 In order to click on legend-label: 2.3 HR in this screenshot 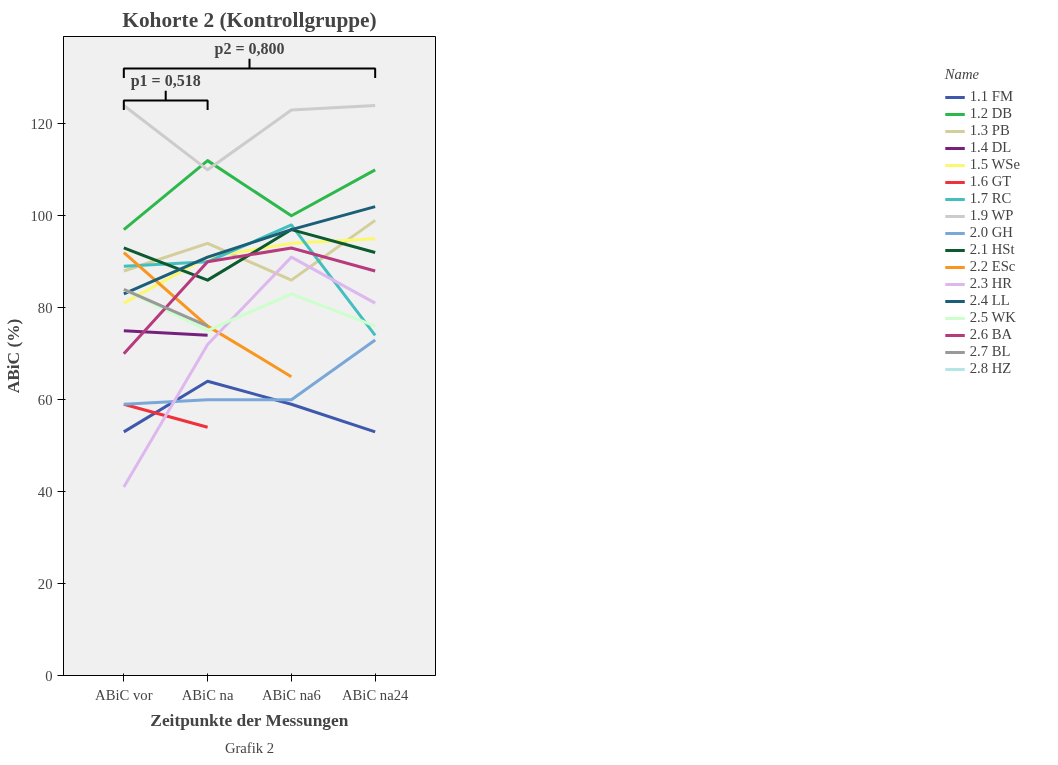, I will do `click(991, 283)`.